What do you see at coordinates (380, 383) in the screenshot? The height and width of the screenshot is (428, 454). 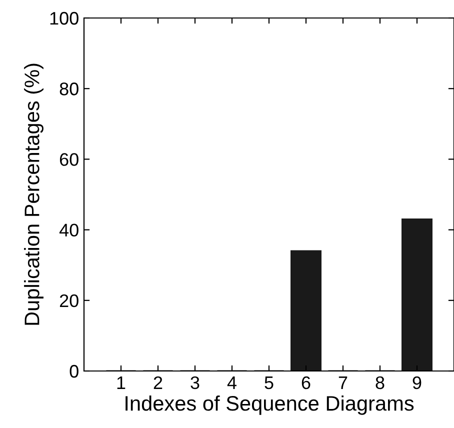 I see `x-tick-label: 8` at bounding box center [380, 383].